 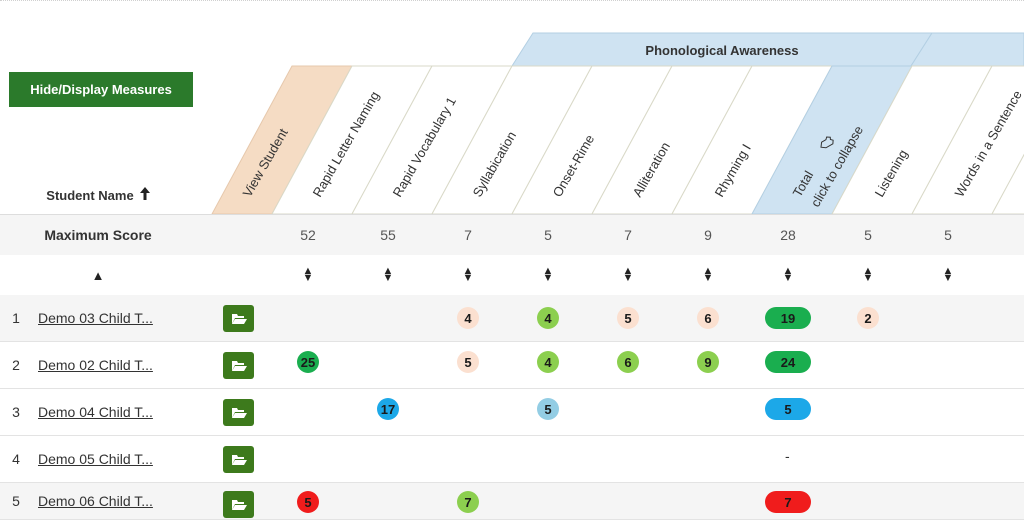 I want to click on arrow-up-icon, so click(x=144, y=195).